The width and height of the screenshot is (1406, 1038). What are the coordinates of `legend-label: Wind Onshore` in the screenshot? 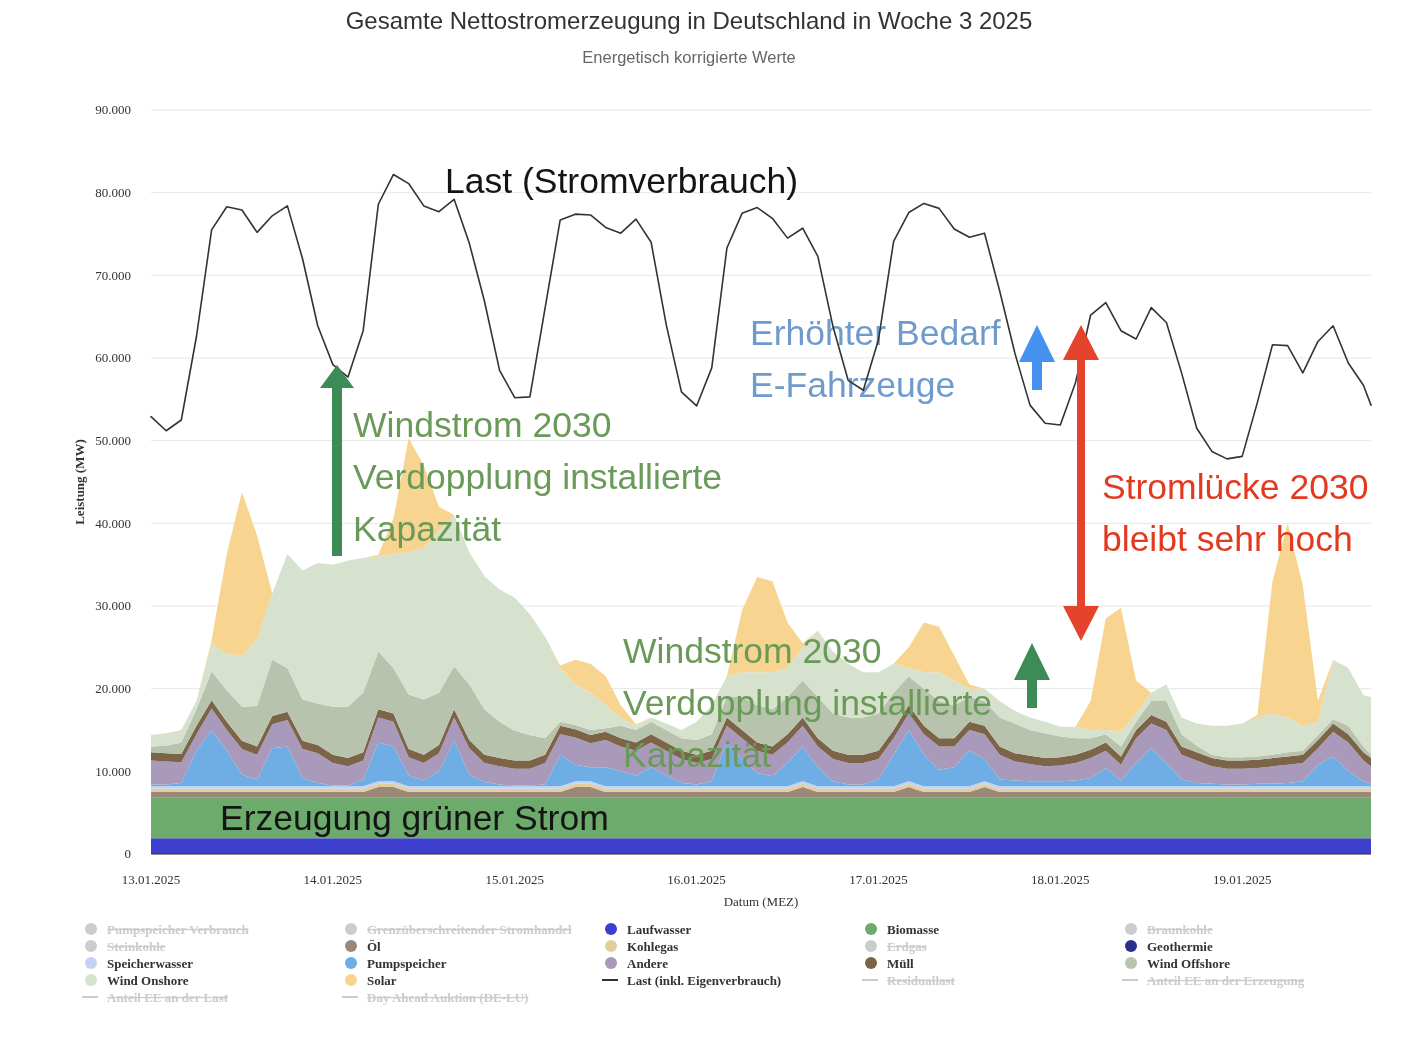 It's located at (148, 980).